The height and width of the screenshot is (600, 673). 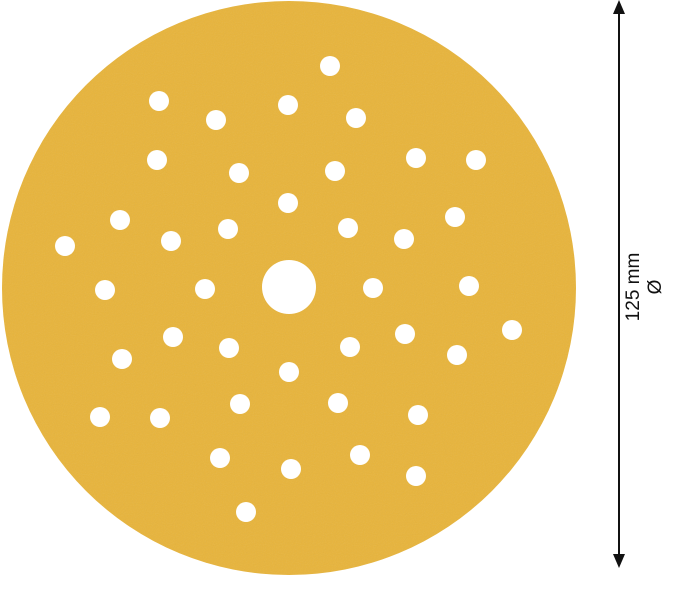 What do you see at coordinates (289, 287) in the screenshot?
I see `center-hole` at bounding box center [289, 287].